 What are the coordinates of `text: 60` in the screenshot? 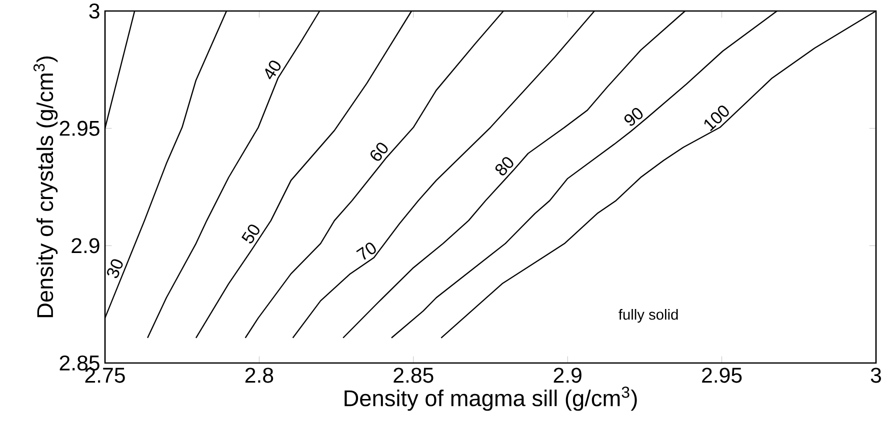 It's located at (379, 151).